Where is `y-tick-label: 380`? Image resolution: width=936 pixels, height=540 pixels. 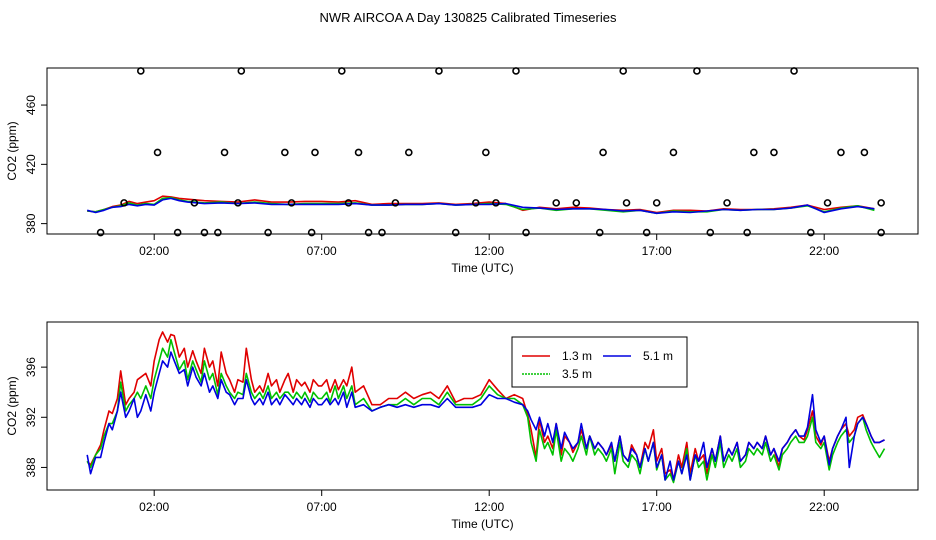
y-tick-label: 380 is located at coordinates (31, 223).